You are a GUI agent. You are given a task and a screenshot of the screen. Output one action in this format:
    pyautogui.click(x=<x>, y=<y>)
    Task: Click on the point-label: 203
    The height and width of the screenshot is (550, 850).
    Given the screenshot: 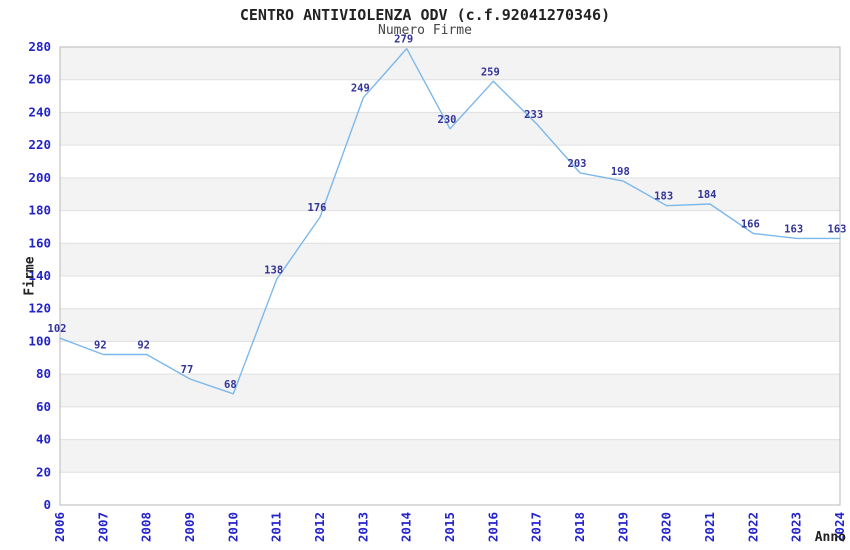 What is the action you would take?
    pyautogui.click(x=577, y=164)
    